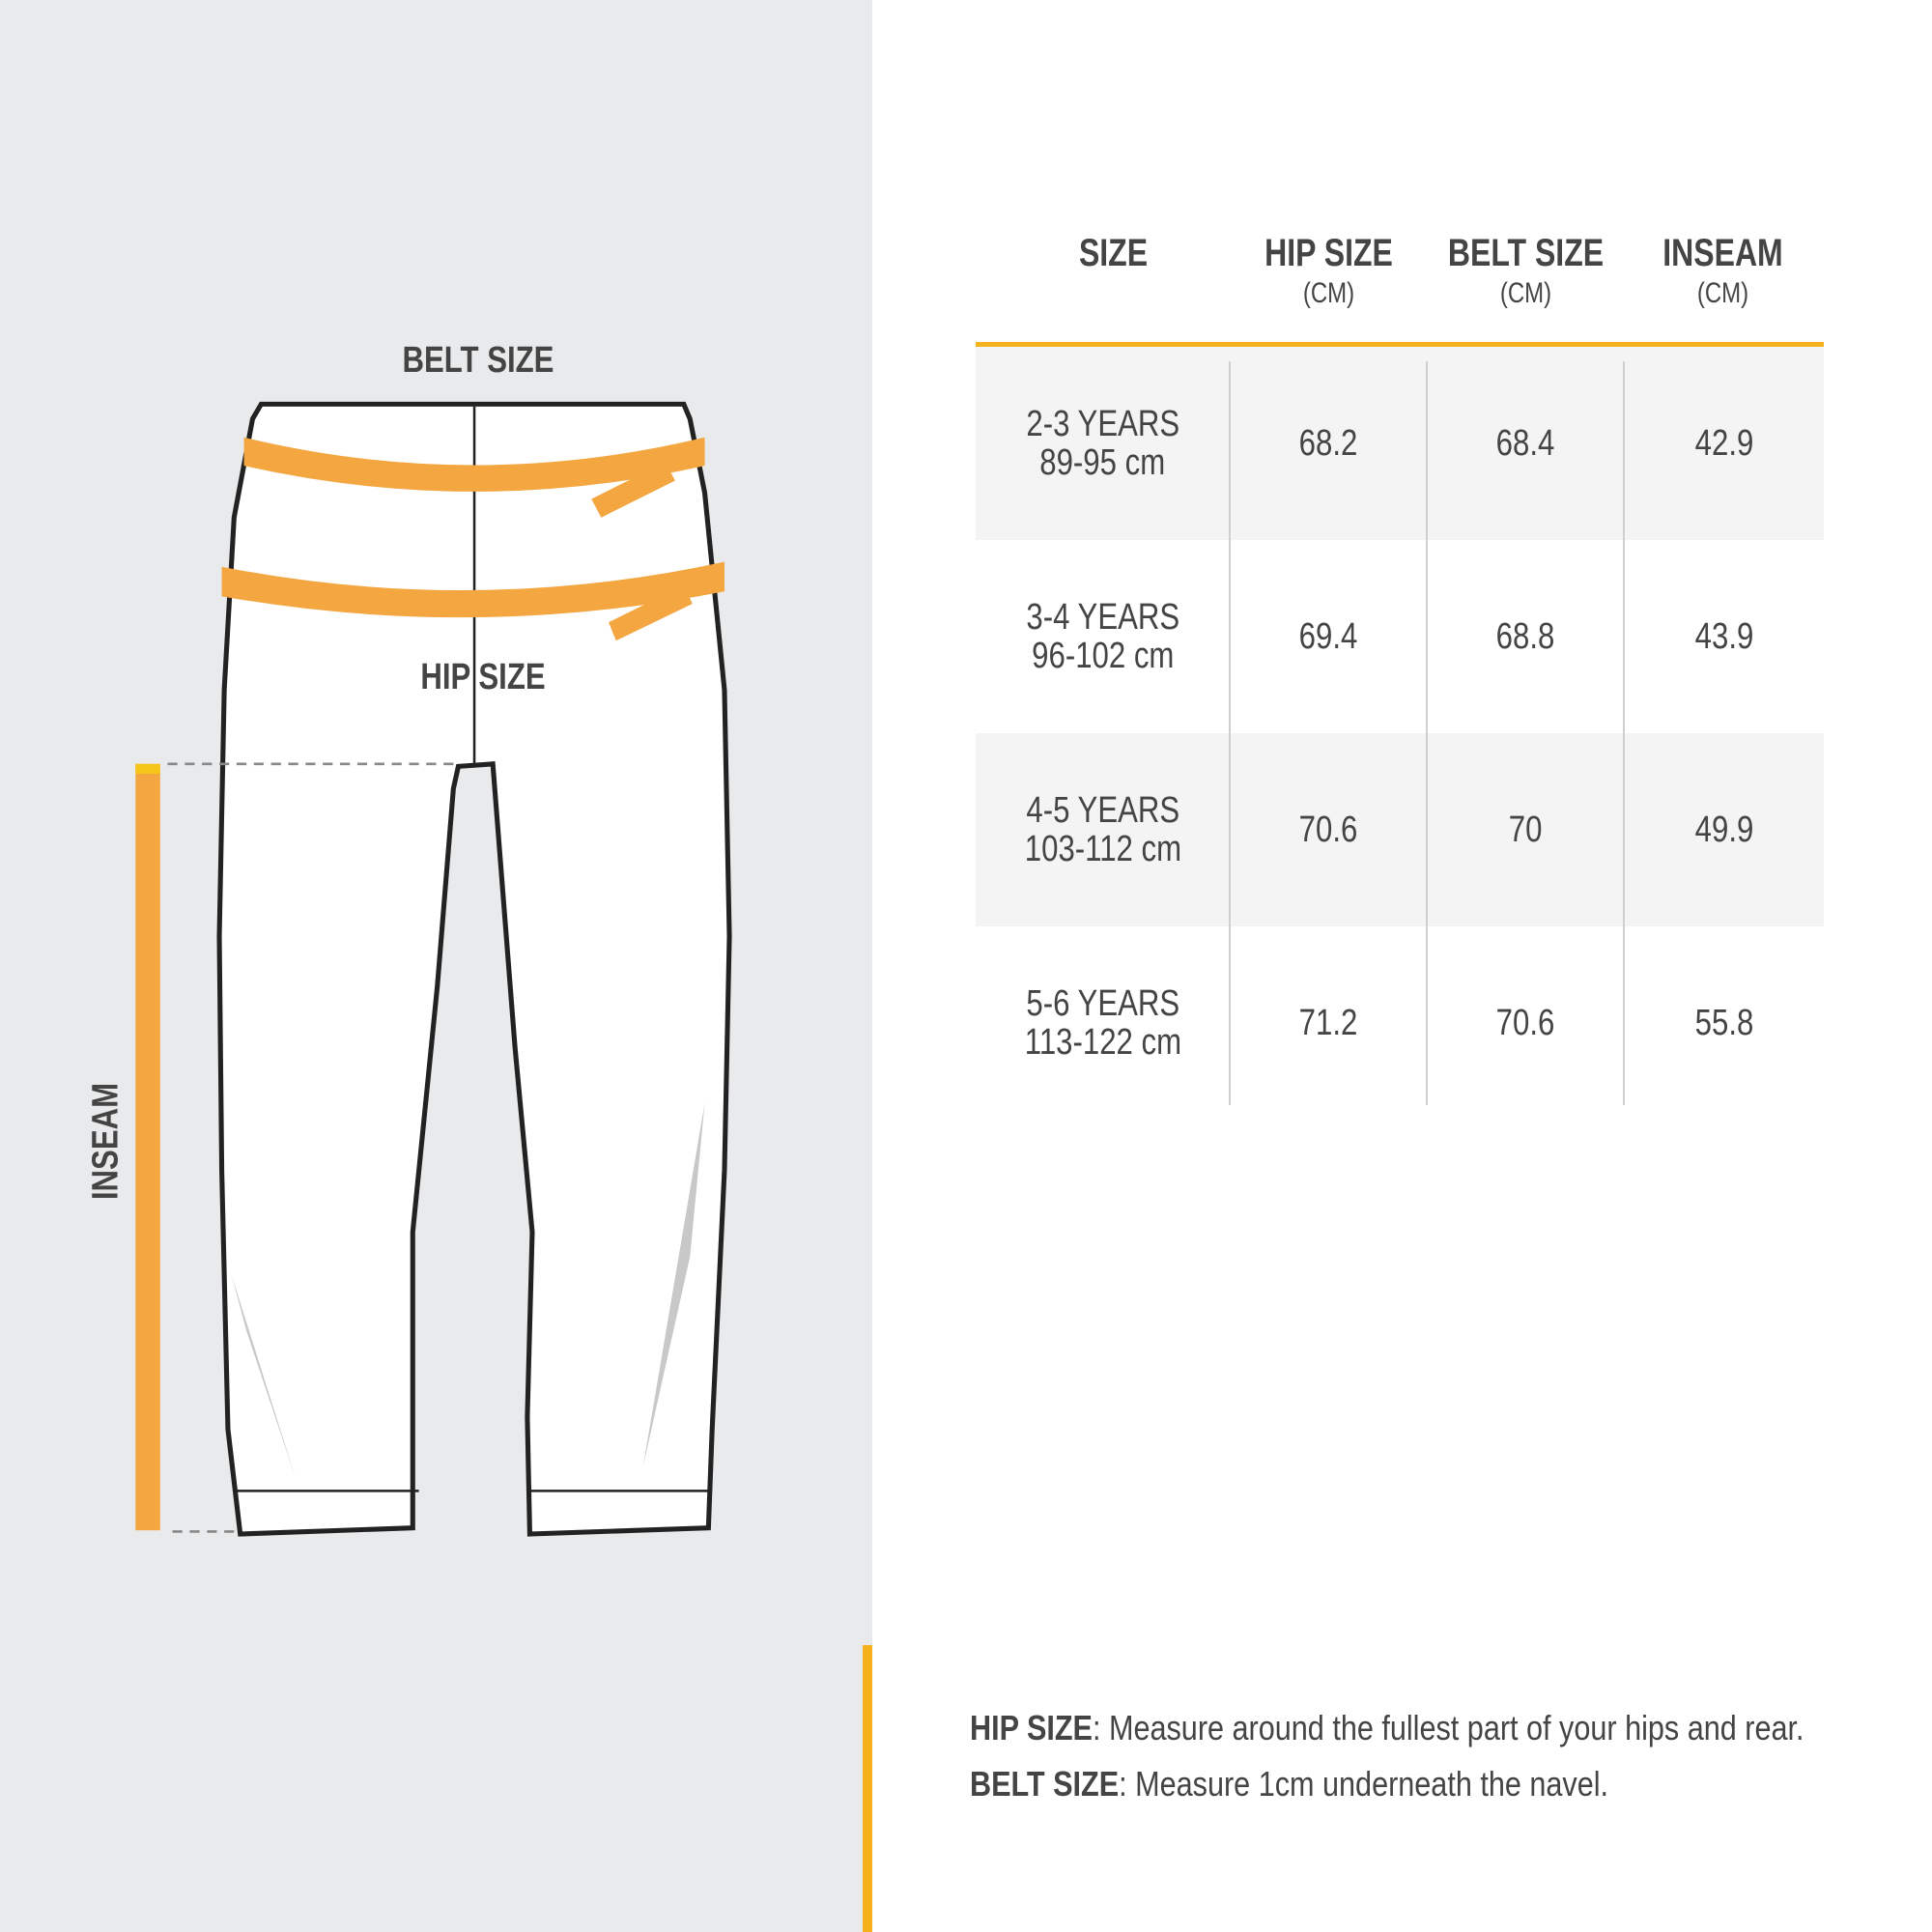 This screenshot has height=1932, width=1932. What do you see at coordinates (1400, 344) in the screenshot?
I see `header-divider` at bounding box center [1400, 344].